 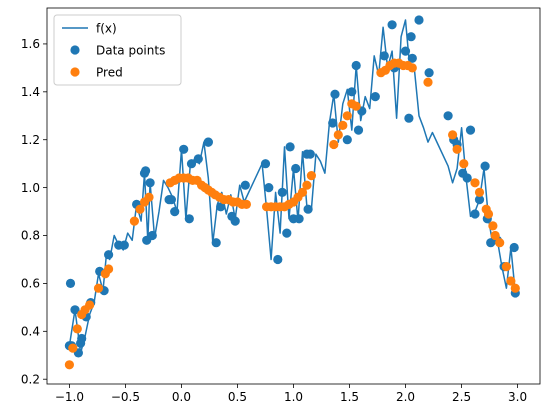 I want to click on y-tick-label: 0.2, so click(x=30, y=379).